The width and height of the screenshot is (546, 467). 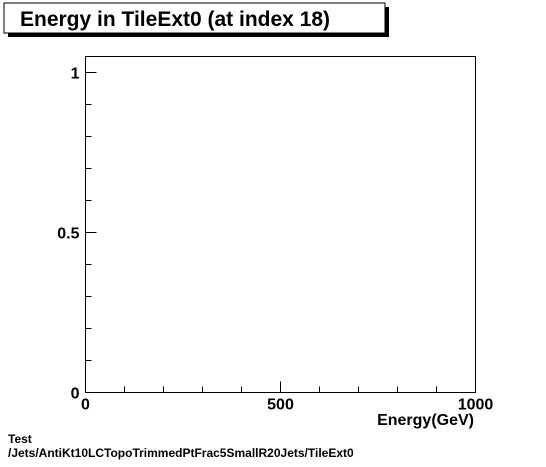 I want to click on y-axis-ticks, so click(x=91, y=232).